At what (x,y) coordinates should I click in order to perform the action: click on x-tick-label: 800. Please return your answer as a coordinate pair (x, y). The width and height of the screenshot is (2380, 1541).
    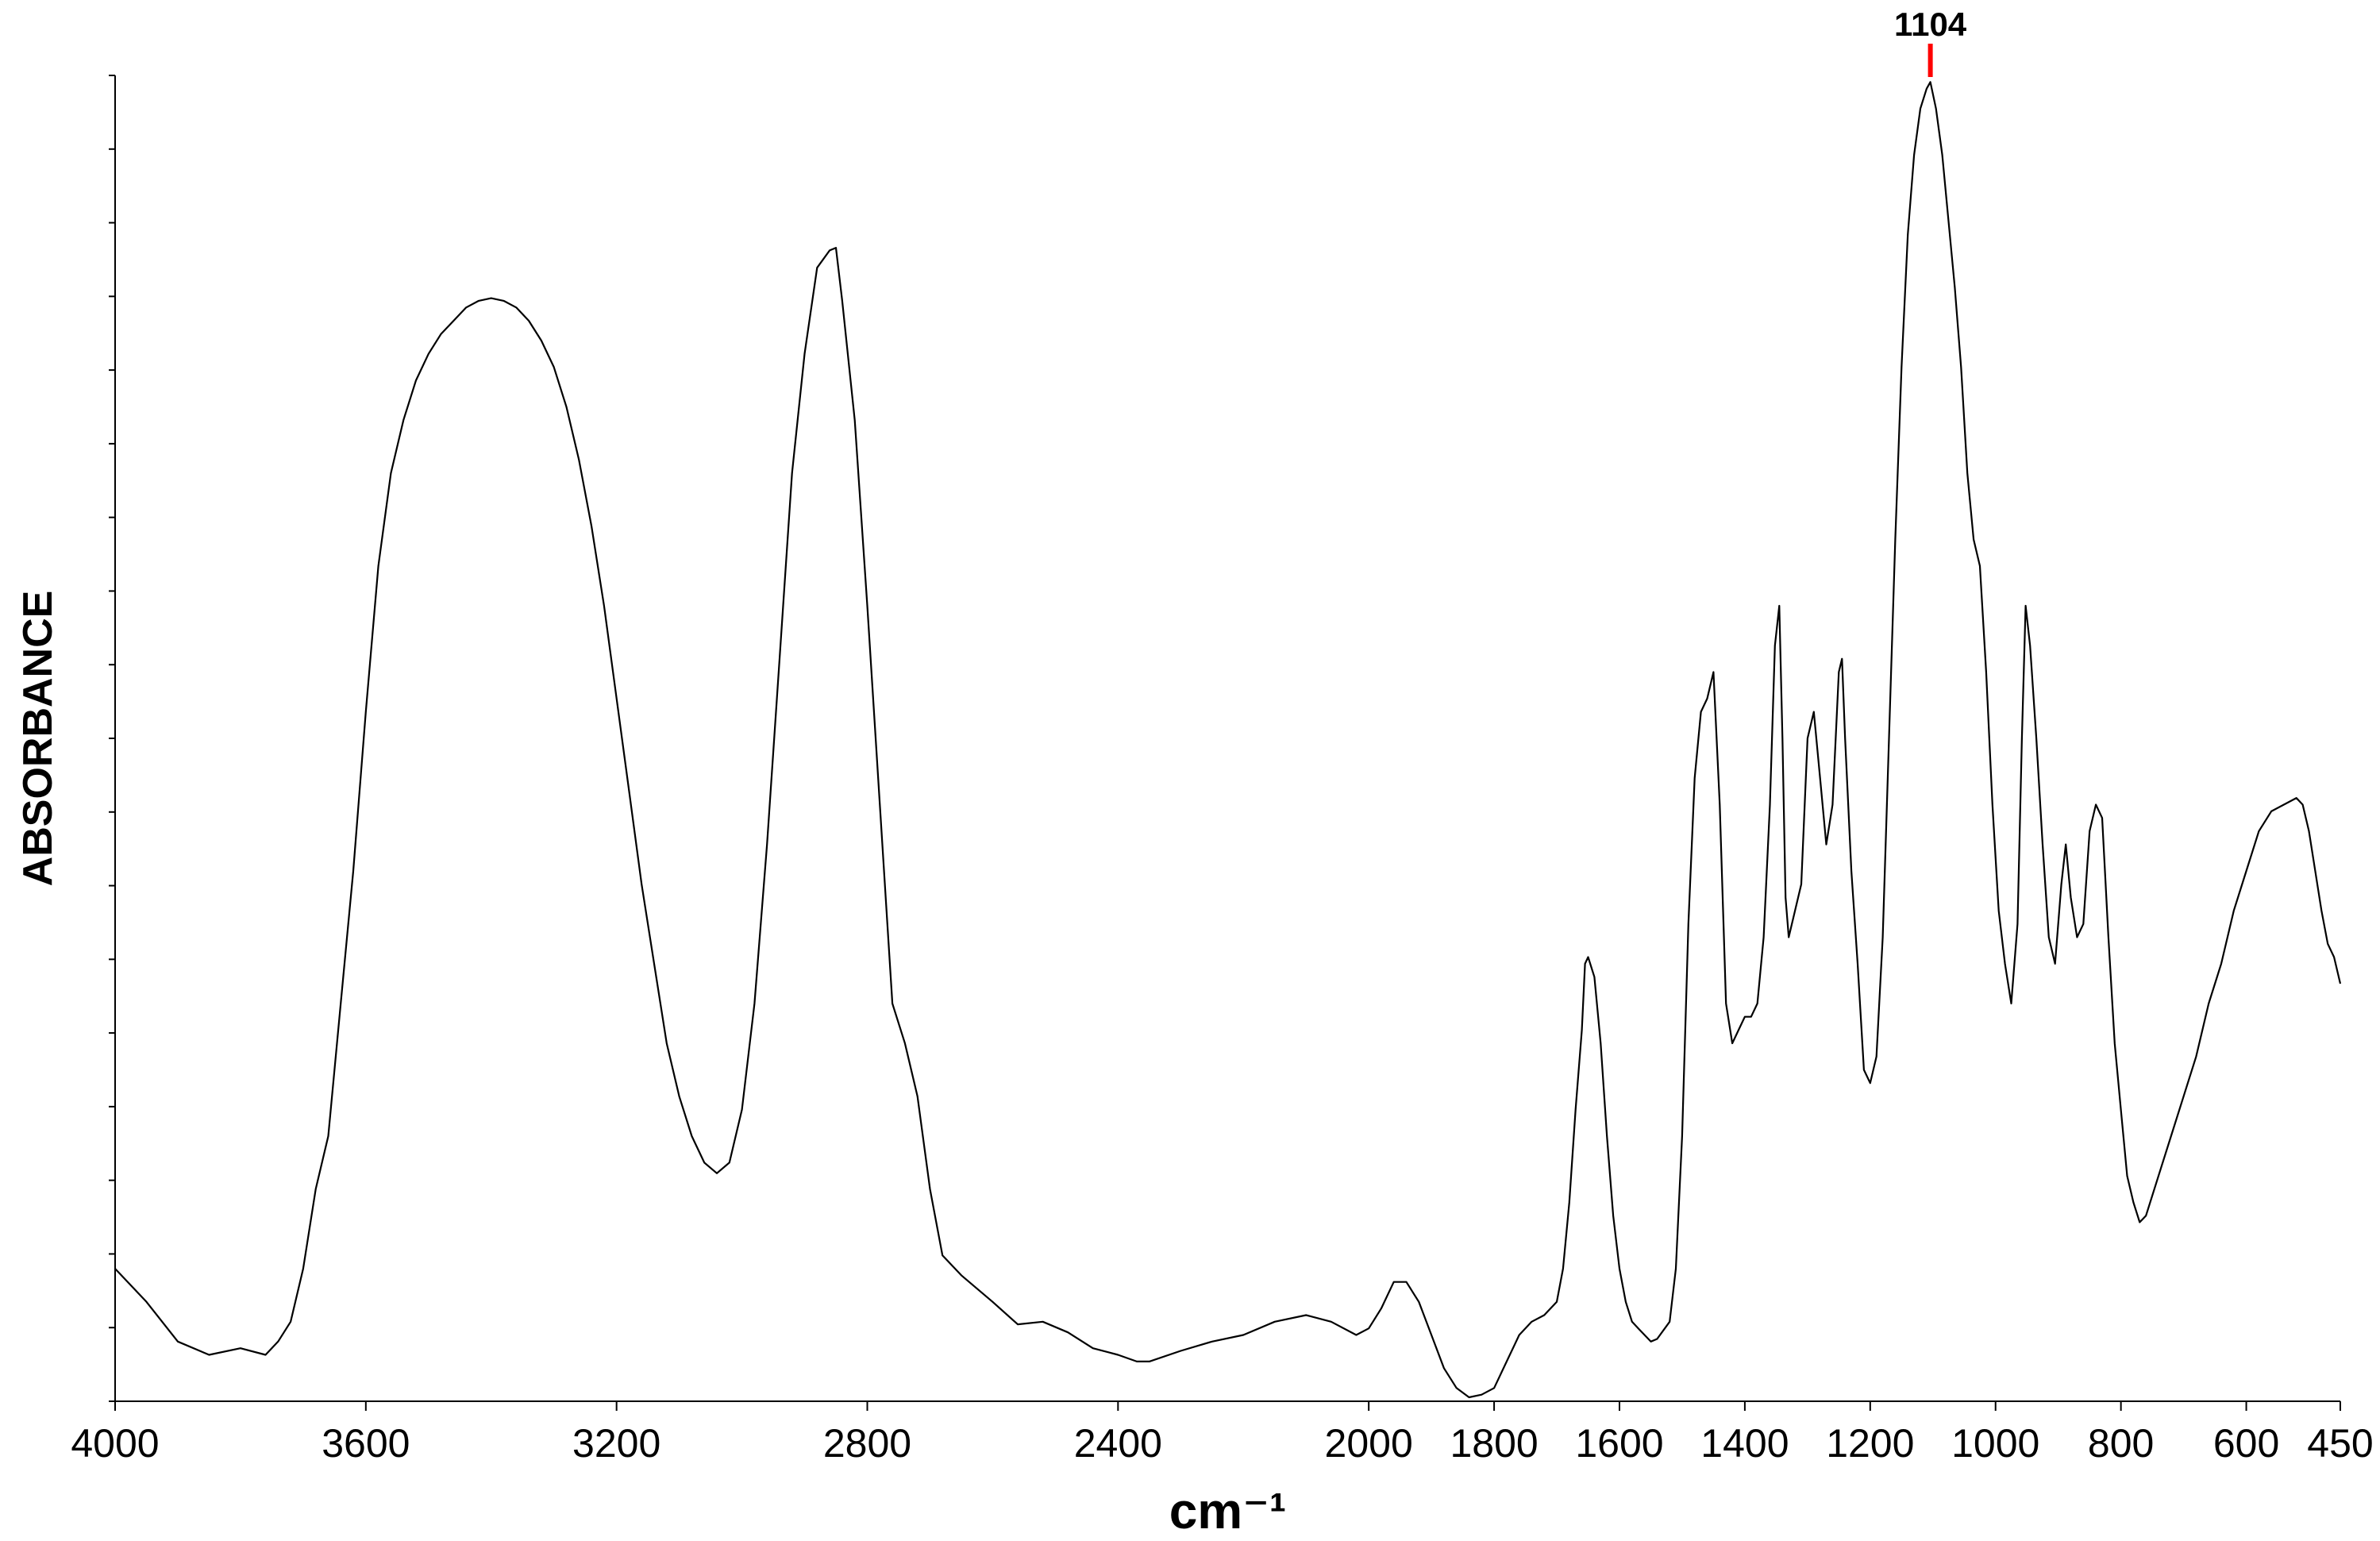
    Looking at the image, I should click on (2121, 1443).